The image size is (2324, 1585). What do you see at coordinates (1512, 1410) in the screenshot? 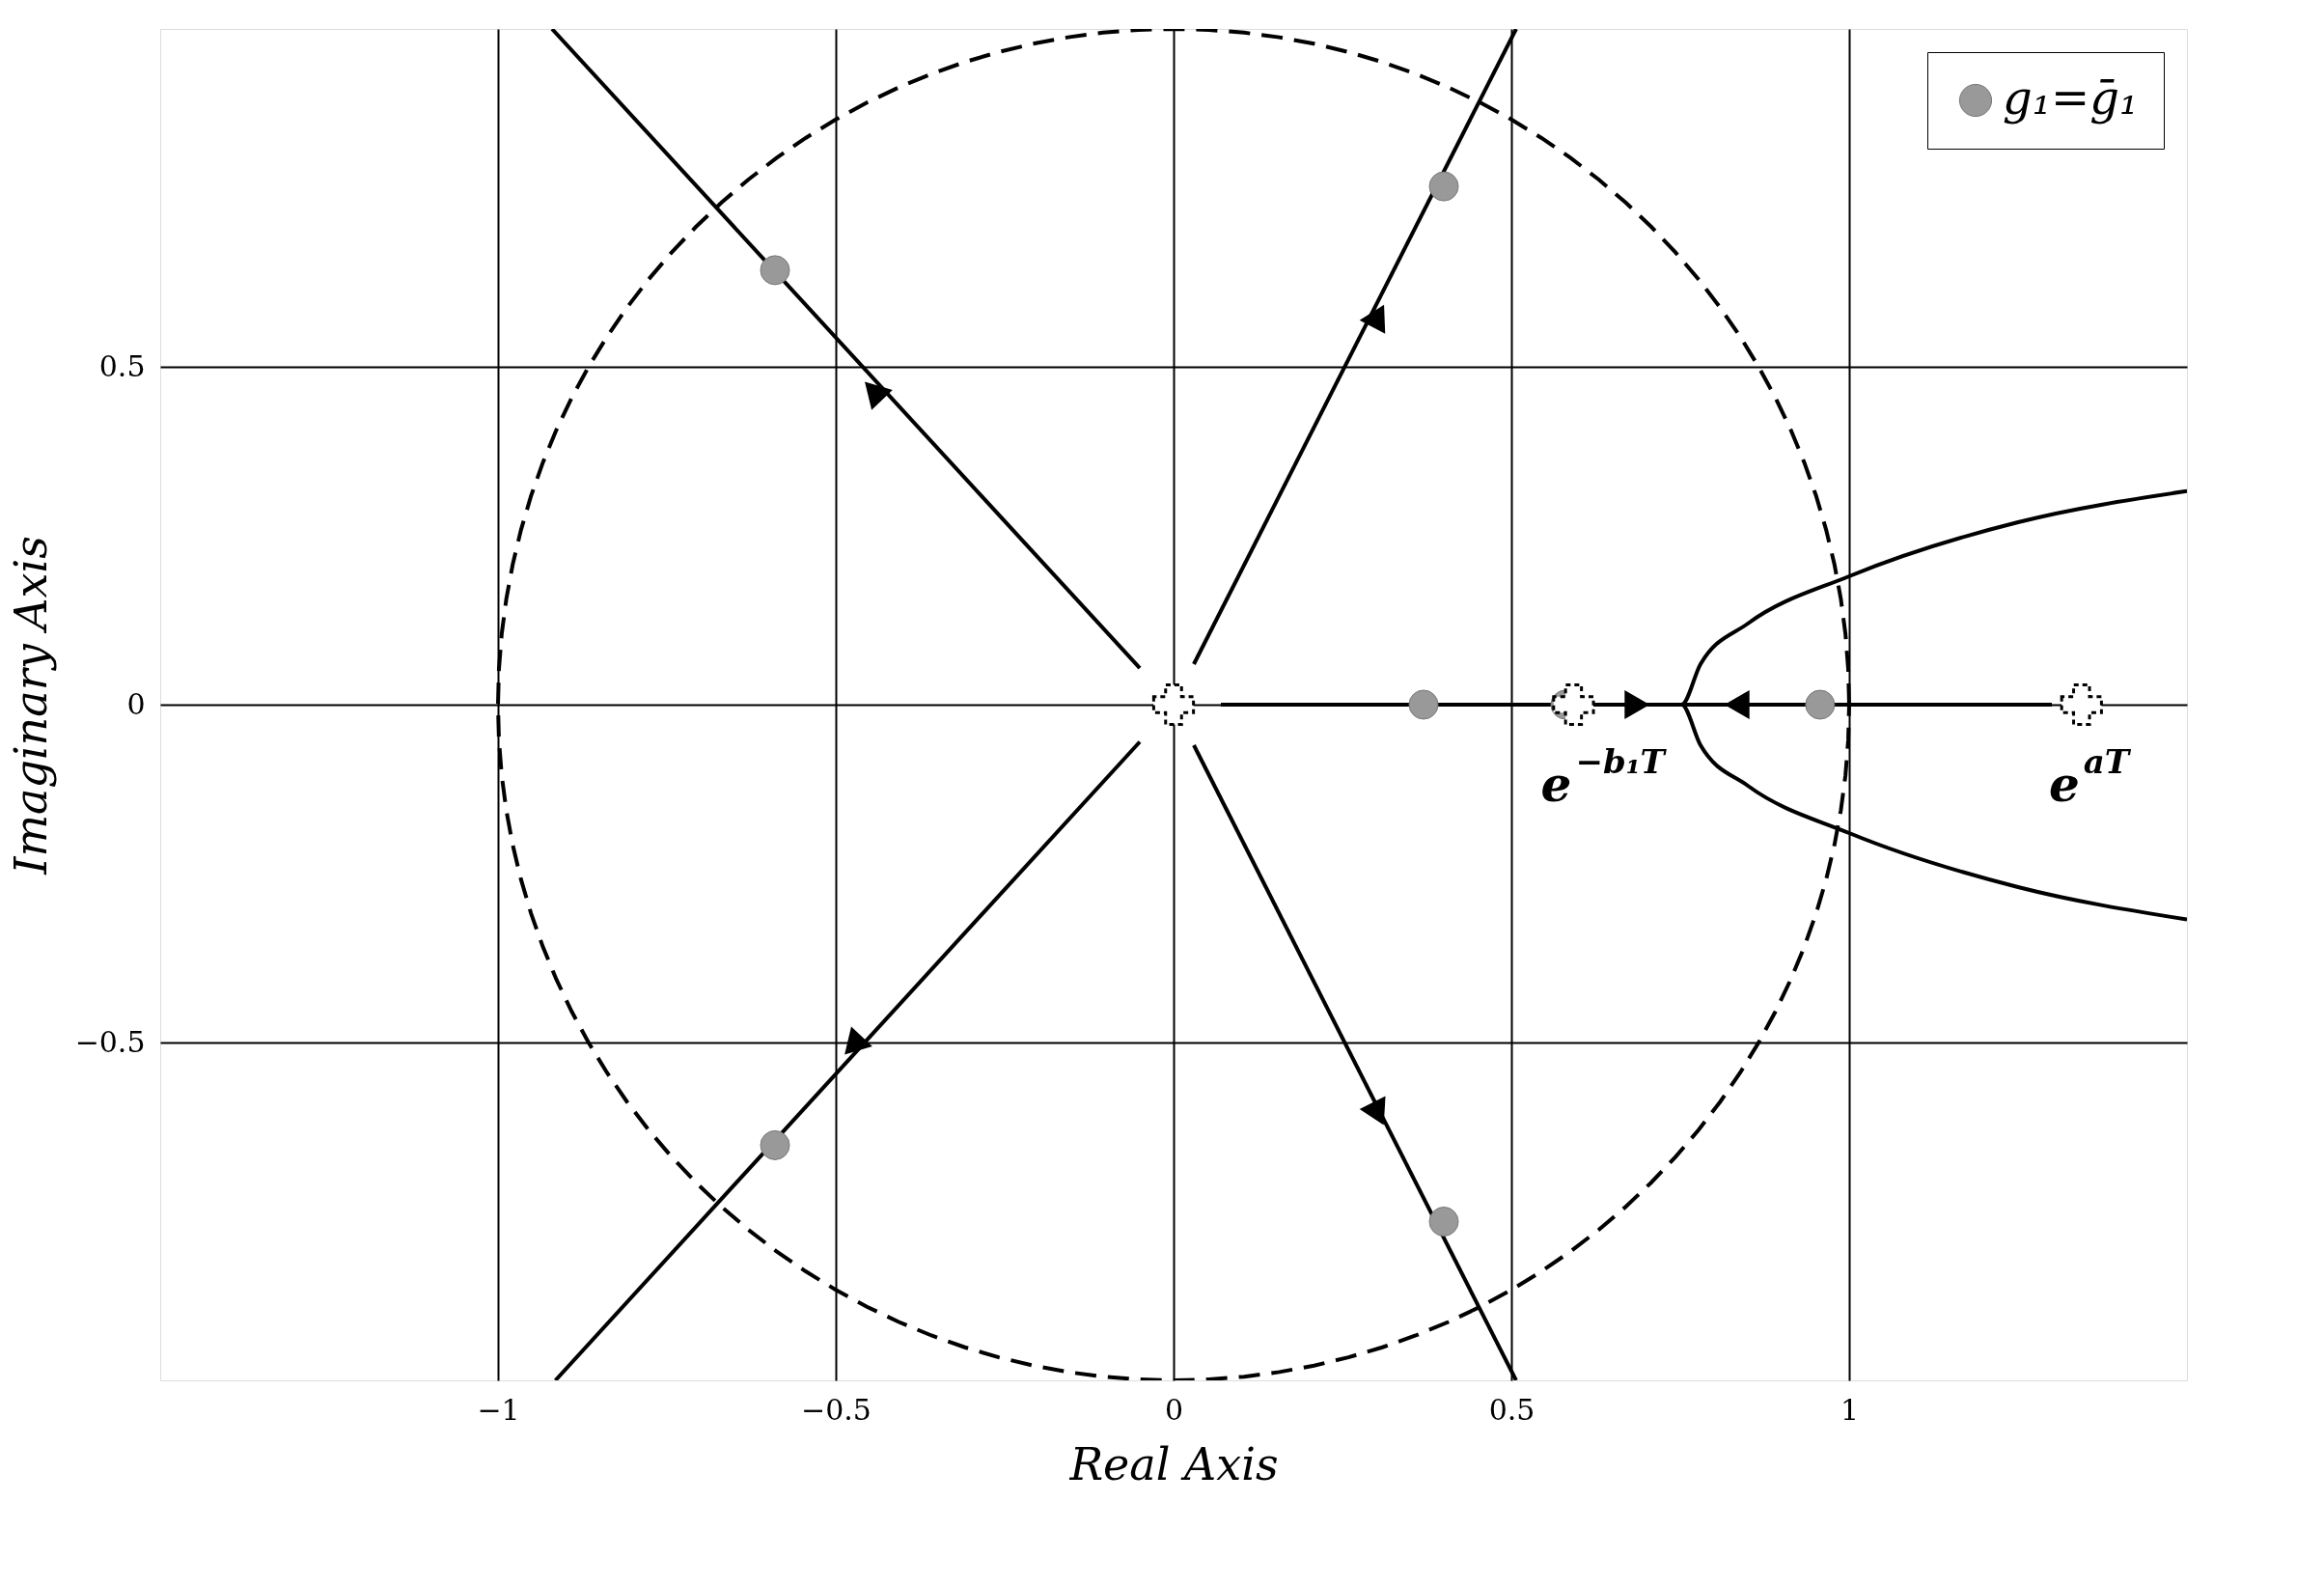
I see `x-tick-label: 0.5` at bounding box center [1512, 1410].